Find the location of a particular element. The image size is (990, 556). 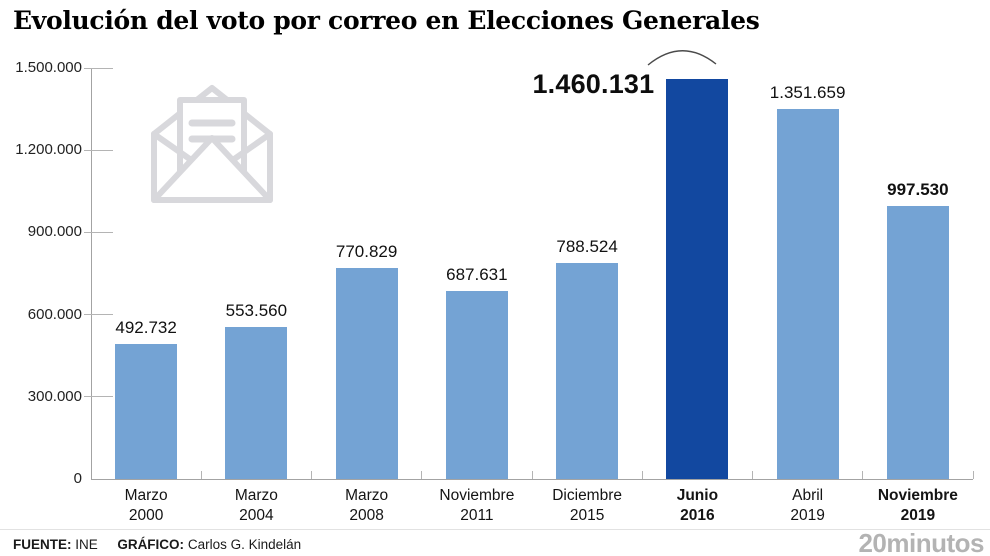

x-axis-label: Noviembre 2011 is located at coordinates (477, 506).